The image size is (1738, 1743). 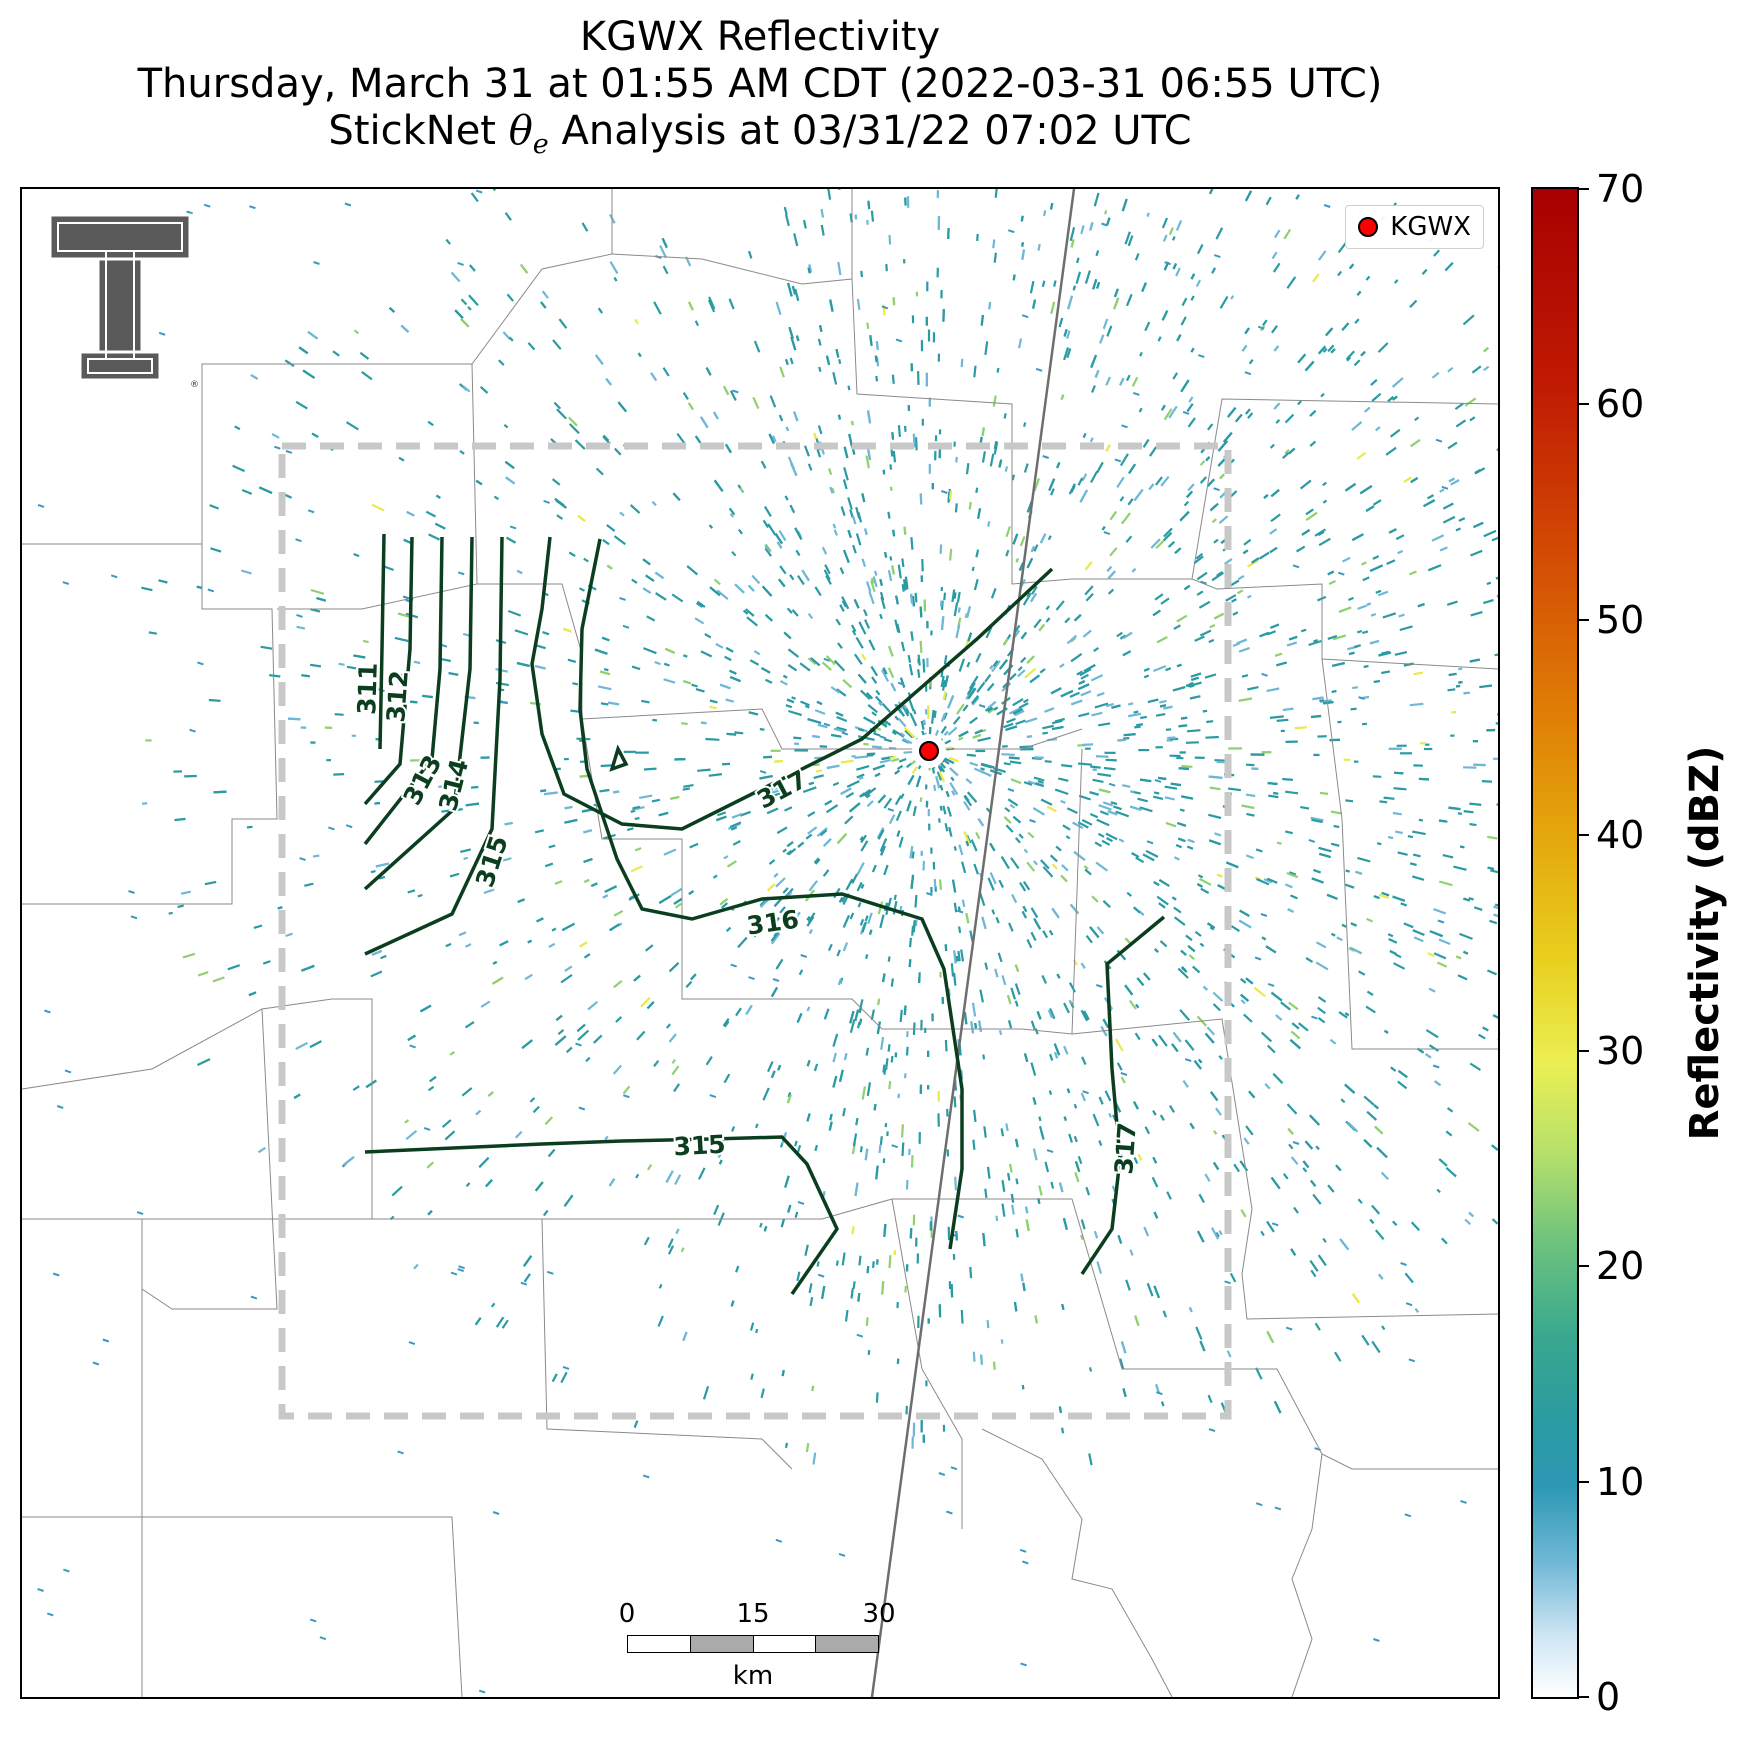 I want to click on title-line-3-prefix: StickNet, so click(x=412, y=131).